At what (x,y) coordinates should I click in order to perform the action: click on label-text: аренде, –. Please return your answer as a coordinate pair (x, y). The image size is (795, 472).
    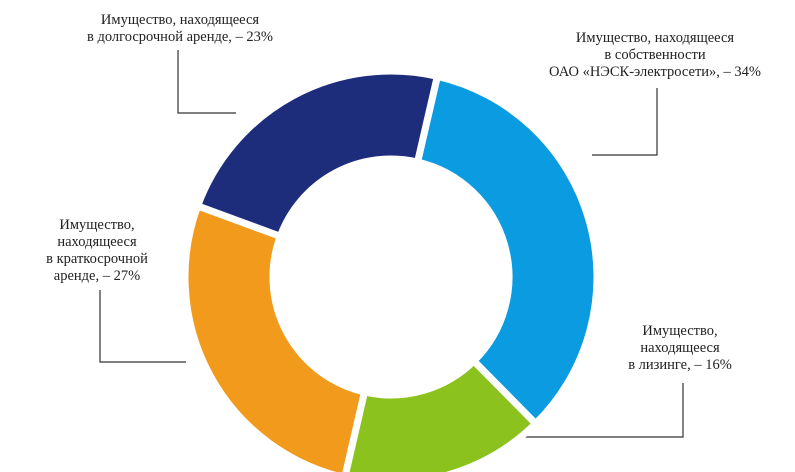
    Looking at the image, I should click on (82, 276).